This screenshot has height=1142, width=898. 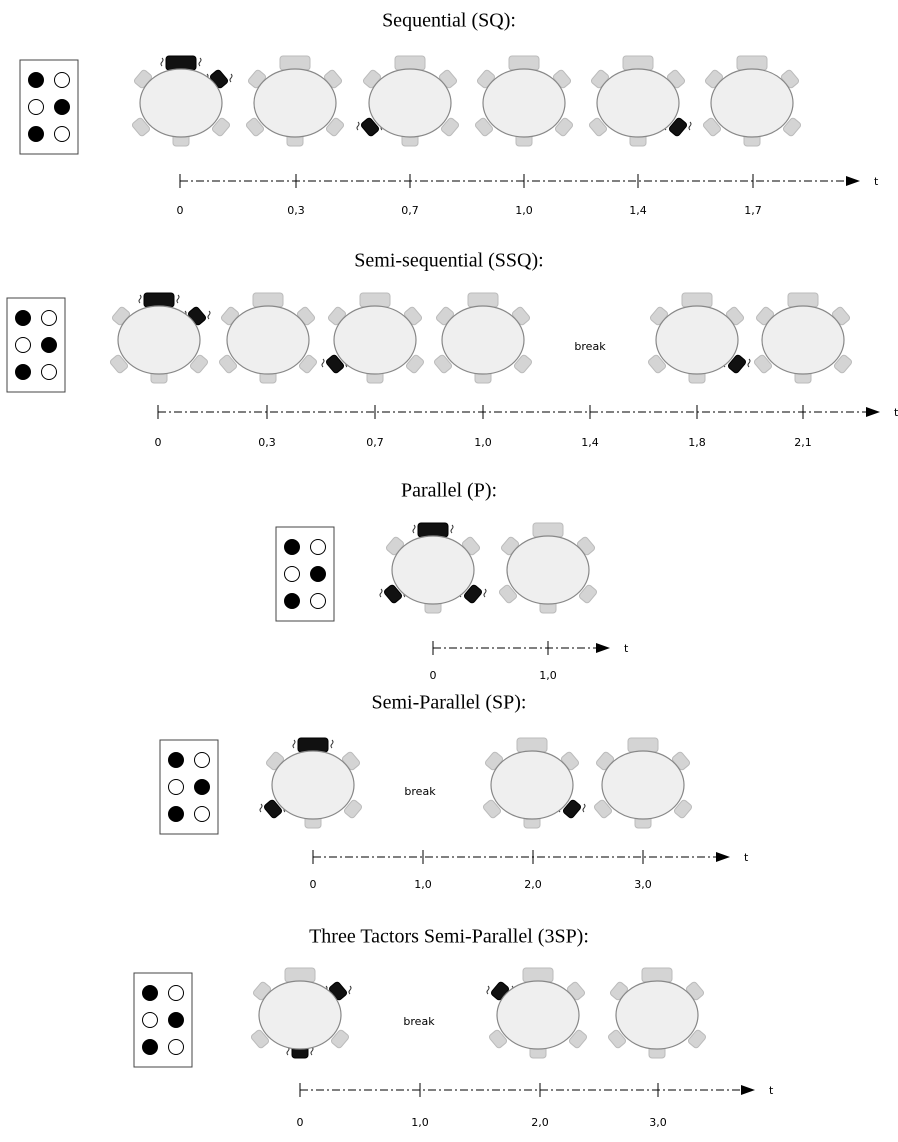 What do you see at coordinates (449, 21) in the screenshot?
I see `section-title: Sequential (SQ):` at bounding box center [449, 21].